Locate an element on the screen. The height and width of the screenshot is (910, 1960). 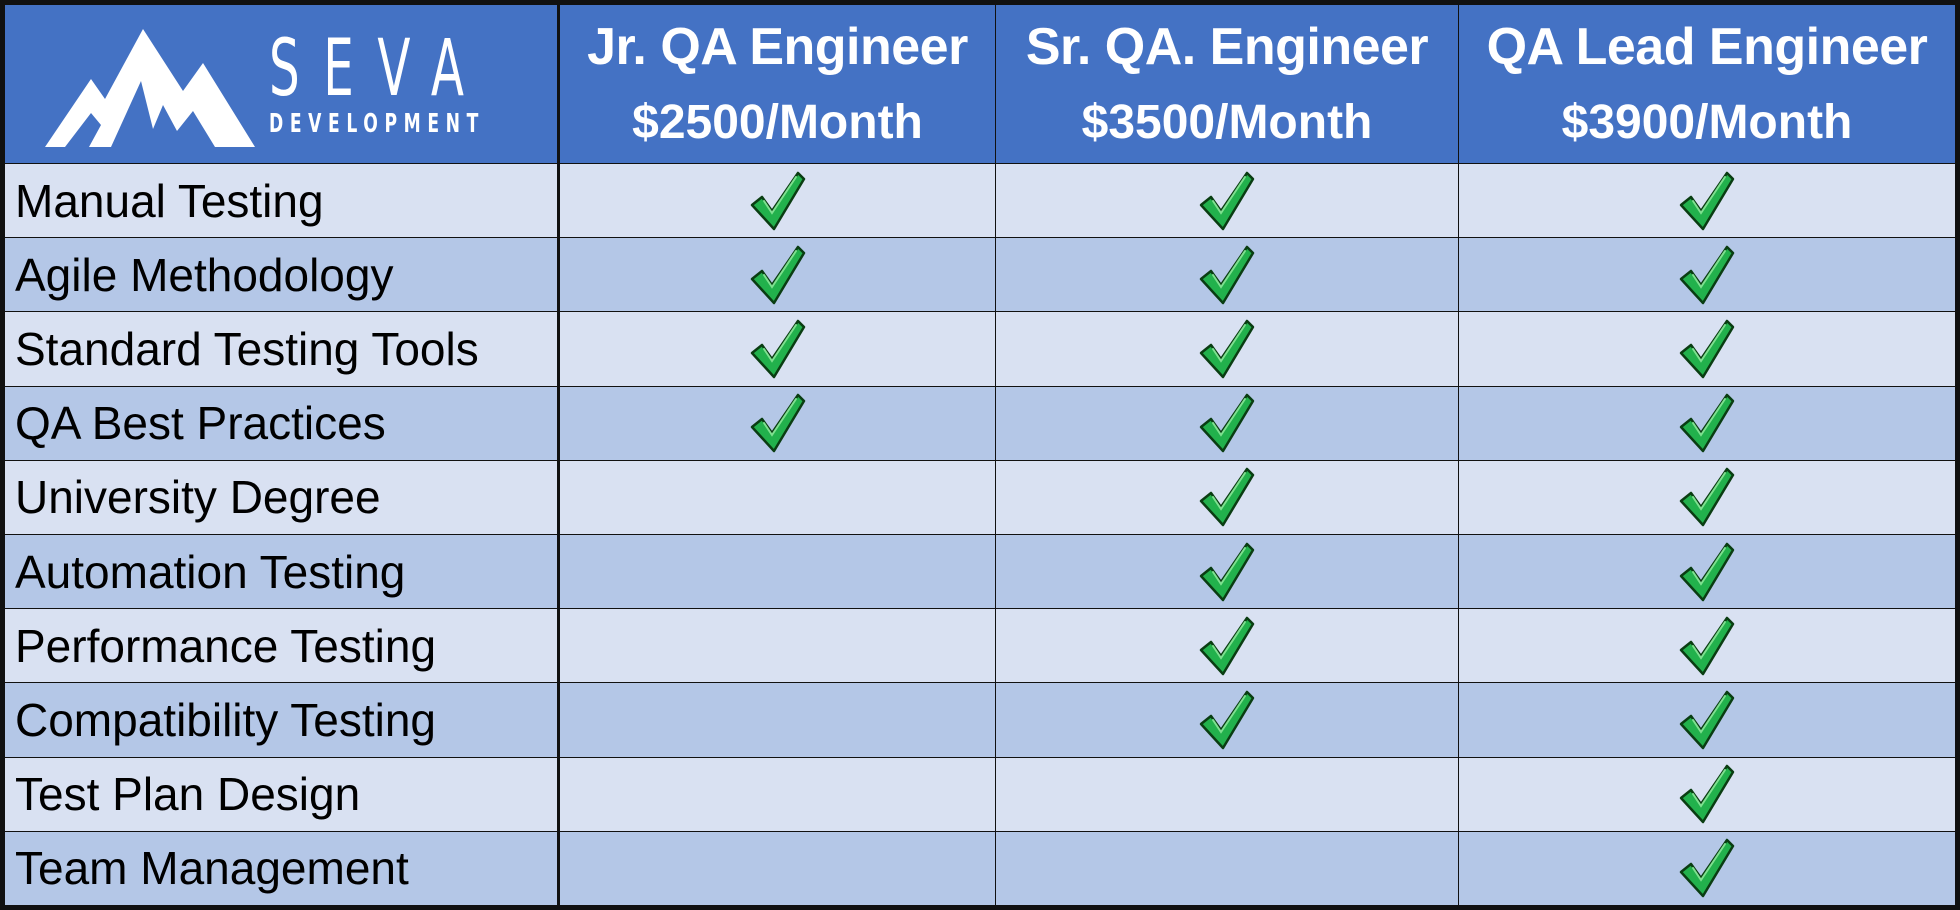
feature-label: Agile Methodology is located at coordinates (282, 275).